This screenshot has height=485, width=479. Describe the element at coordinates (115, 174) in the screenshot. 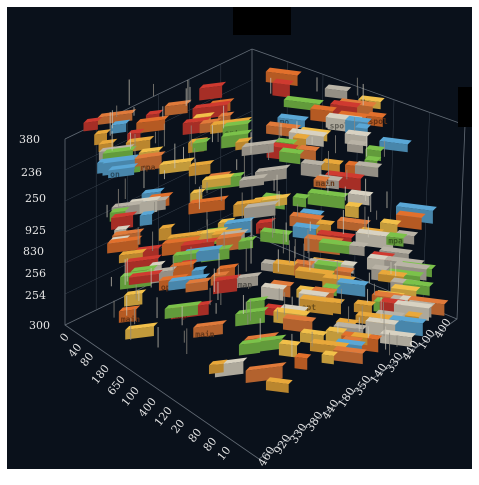

I see `word-block-text: on` at that location.